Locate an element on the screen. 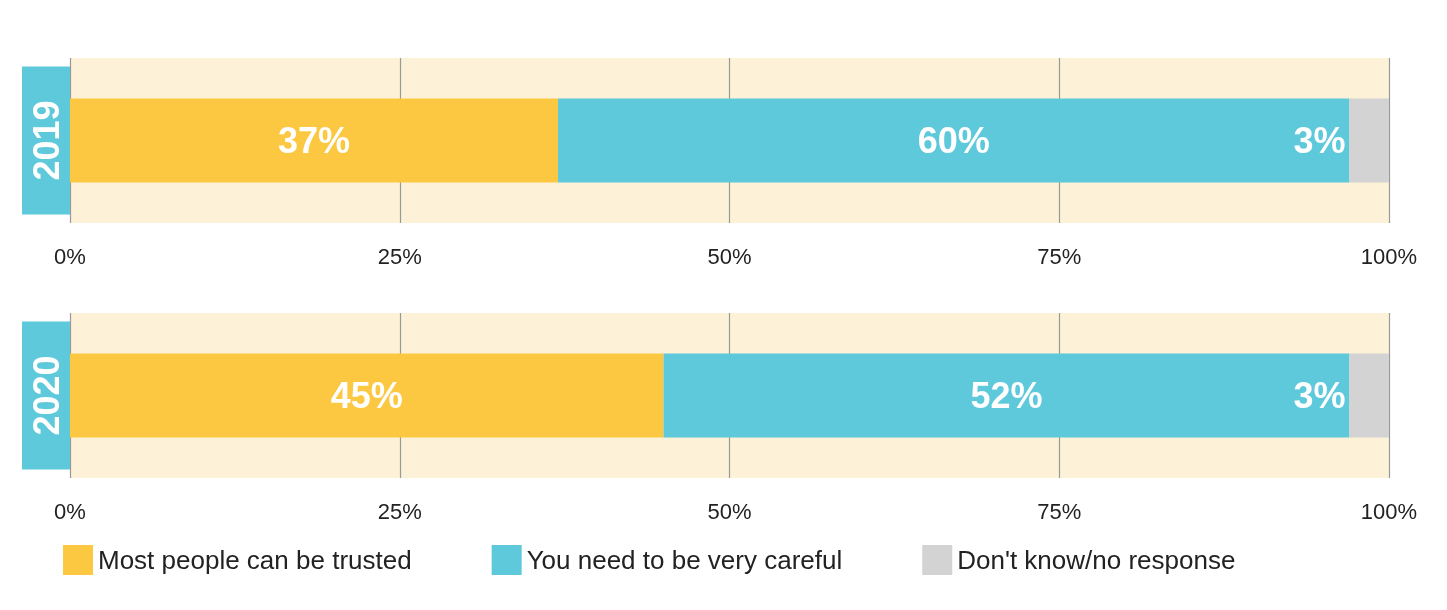  data-label: 37% is located at coordinates (314, 140).